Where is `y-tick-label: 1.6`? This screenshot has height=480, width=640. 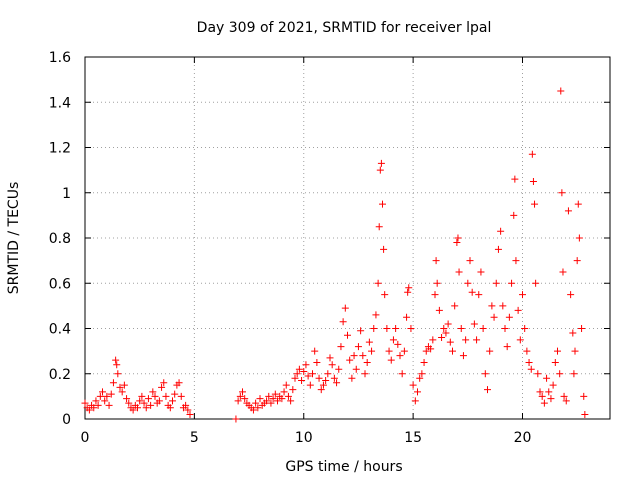 y-tick-label: 1.6 is located at coordinates (60, 58).